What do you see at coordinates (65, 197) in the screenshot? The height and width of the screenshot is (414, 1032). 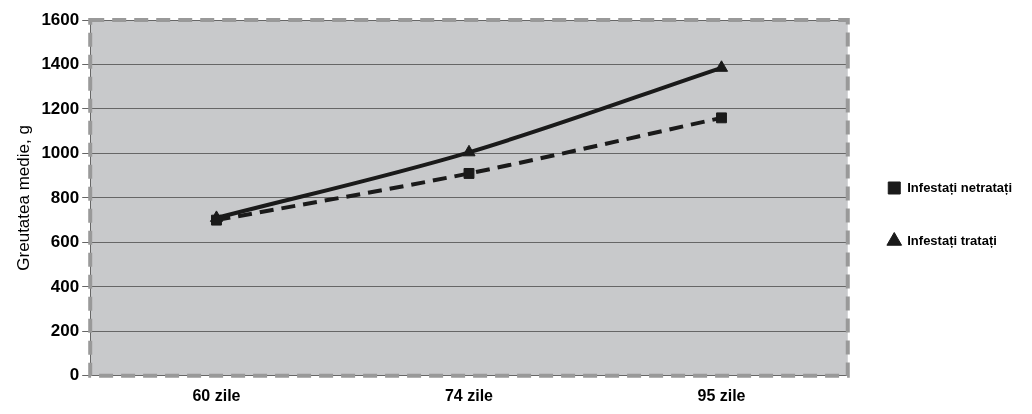 I see `y-tick-label: 800` at bounding box center [65, 197].